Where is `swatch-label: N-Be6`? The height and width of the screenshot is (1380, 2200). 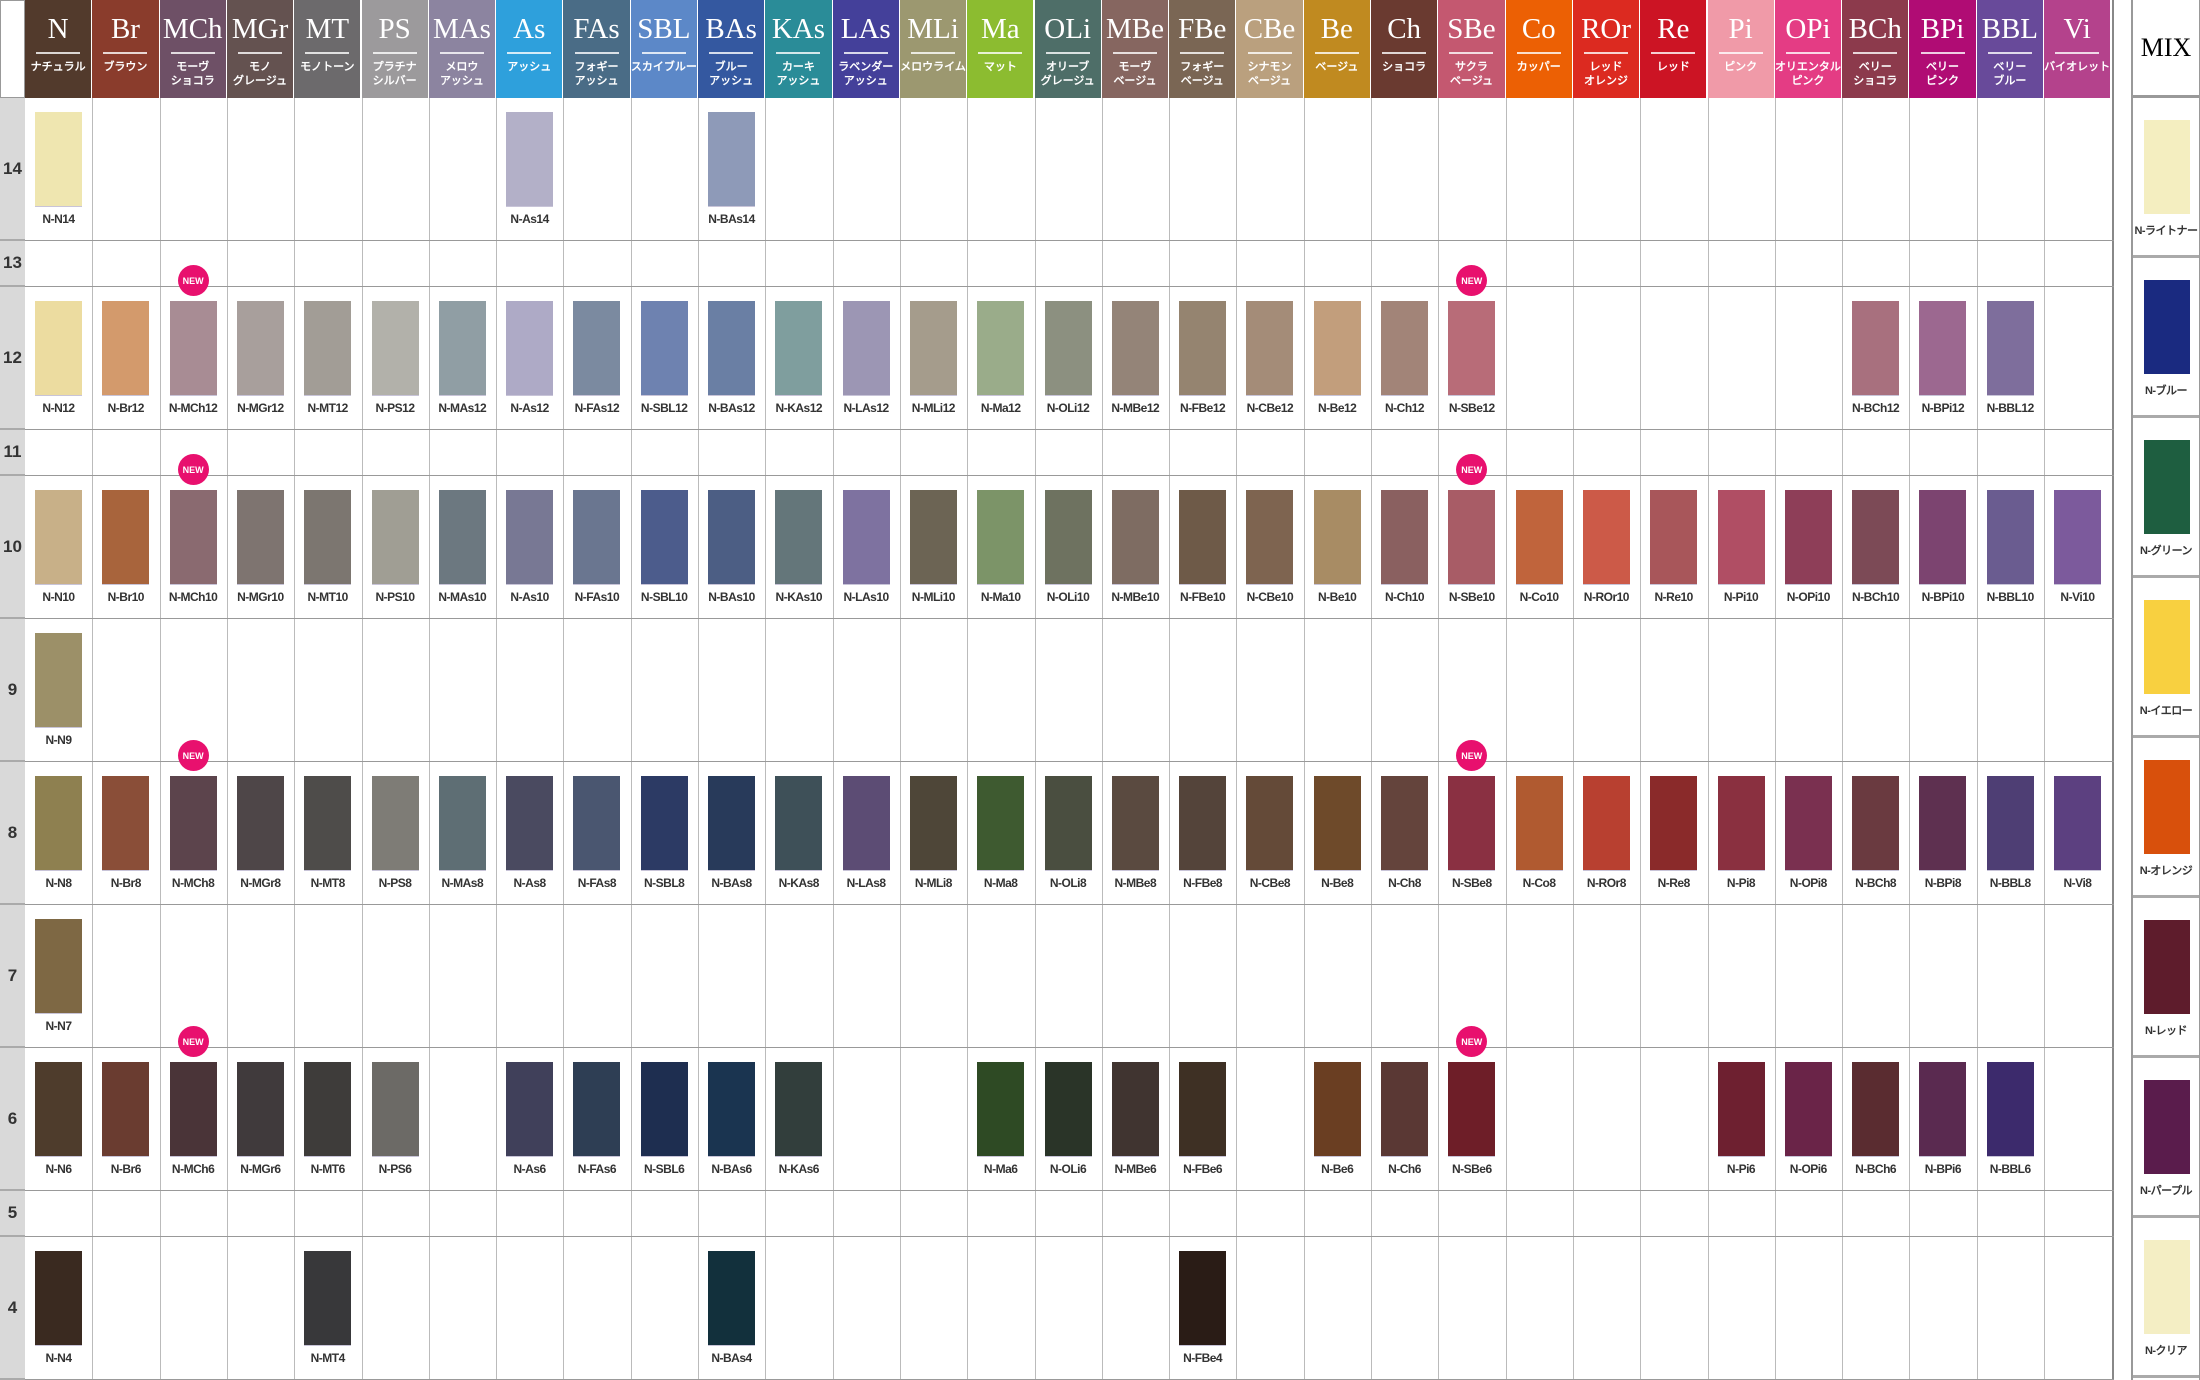
swatch-label: N-Be6 is located at coordinates (1337, 1169).